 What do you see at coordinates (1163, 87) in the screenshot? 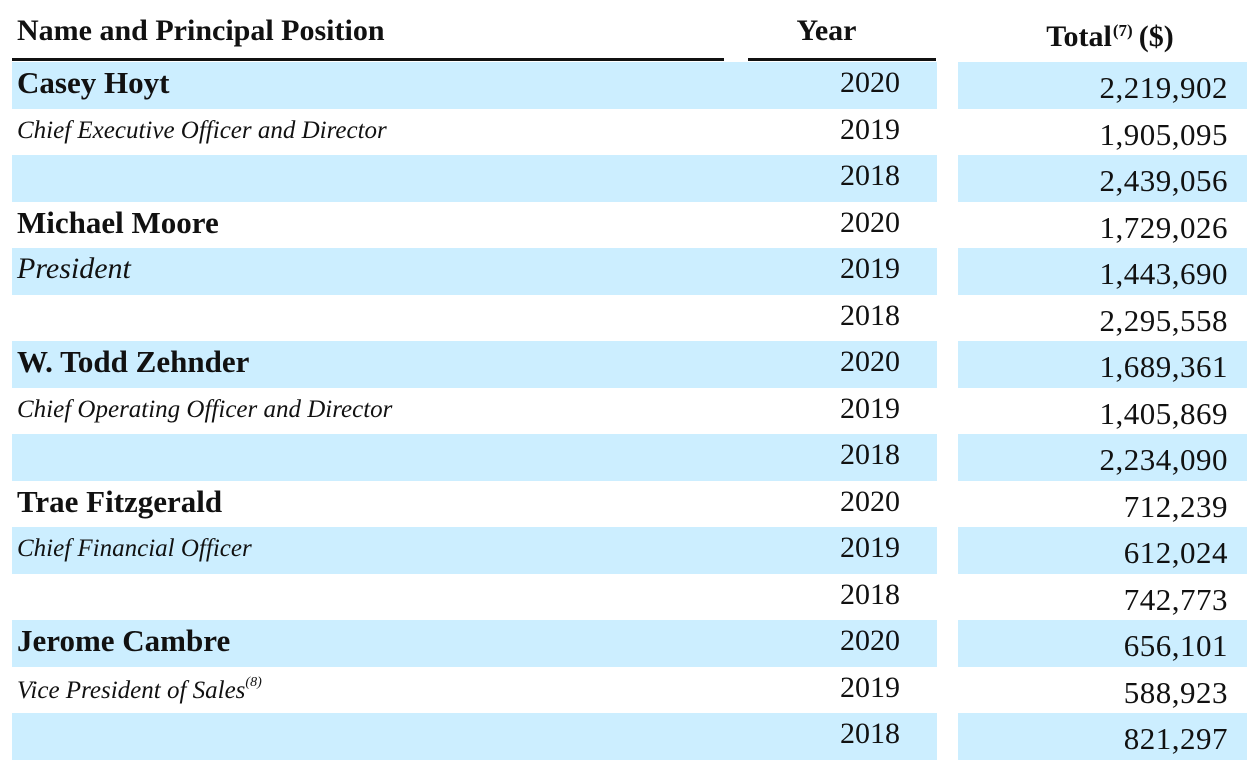
I see `total-cell: 2,219,902` at bounding box center [1163, 87].